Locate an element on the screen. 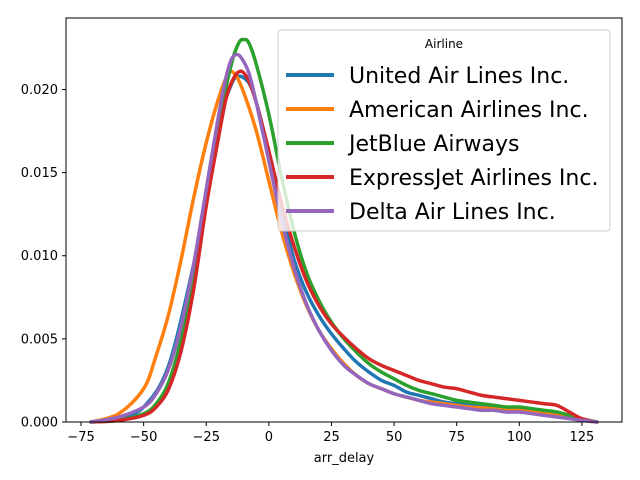  x-axis-label: arr_delay is located at coordinates (344, 458).